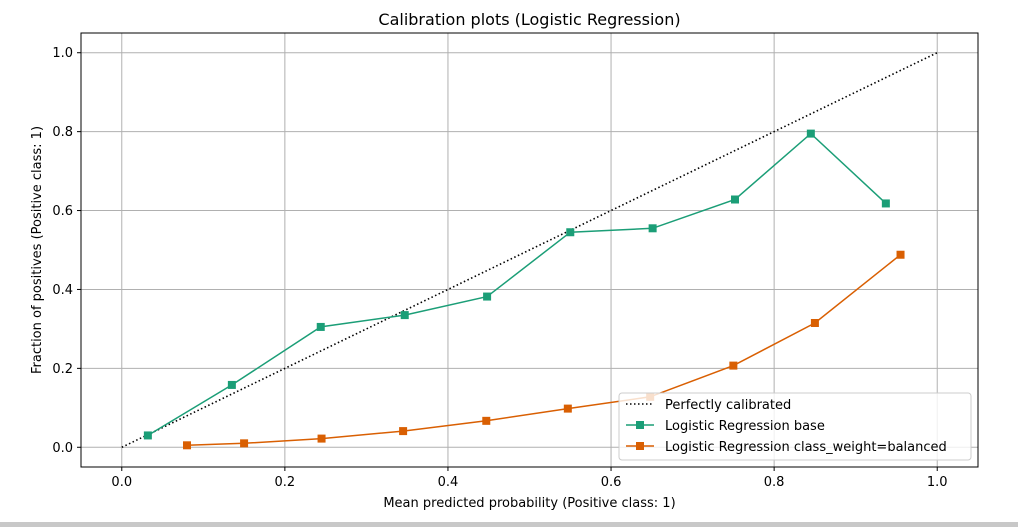 This screenshot has height=527, width=1018. Describe the element at coordinates (62, 132) in the screenshot. I see `y-tick-label: 0.8` at that location.